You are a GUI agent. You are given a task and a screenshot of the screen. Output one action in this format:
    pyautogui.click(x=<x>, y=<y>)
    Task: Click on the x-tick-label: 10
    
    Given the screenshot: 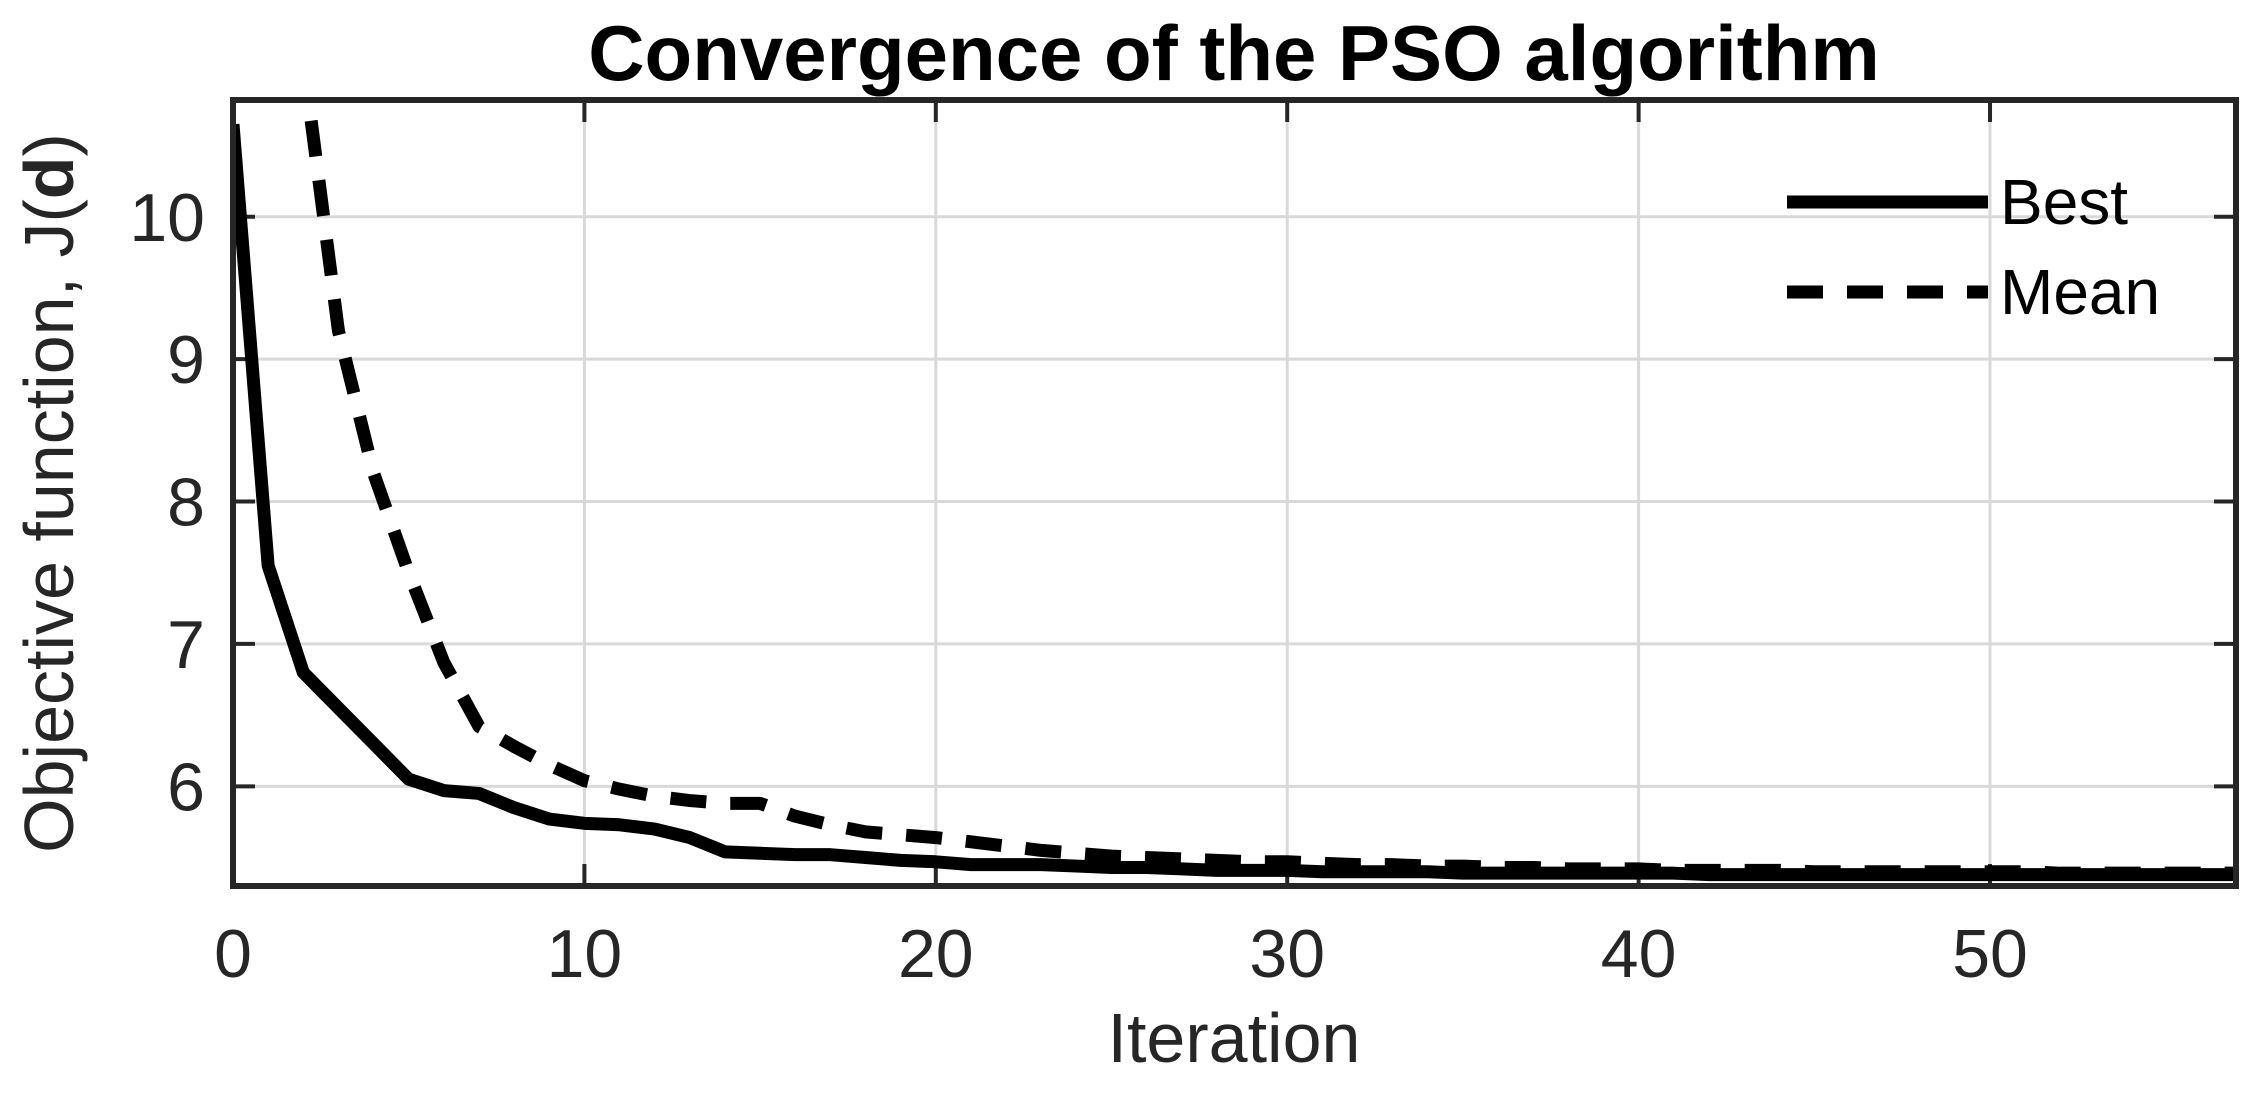 What is the action you would take?
    pyautogui.click(x=585, y=954)
    